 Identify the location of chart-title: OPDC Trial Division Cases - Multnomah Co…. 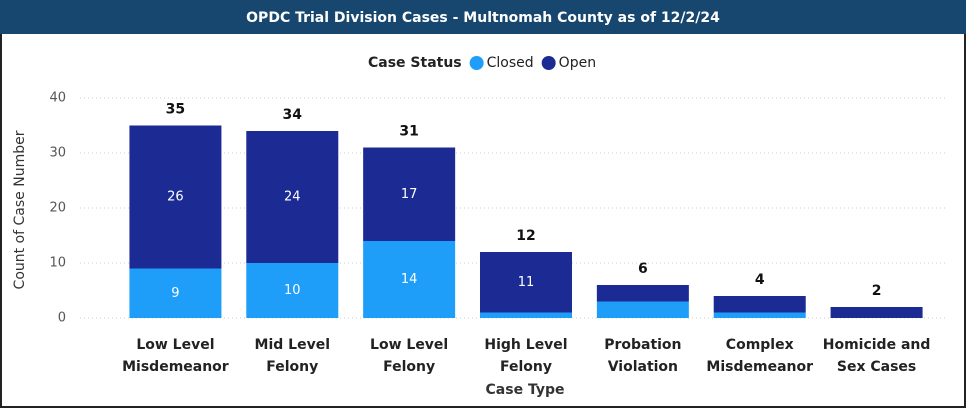
(483, 18).